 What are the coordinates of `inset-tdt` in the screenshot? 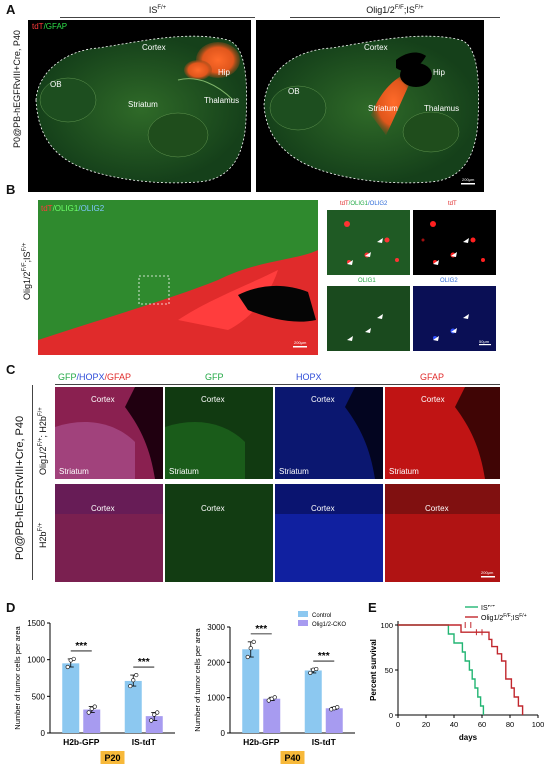 It's located at (454, 242).